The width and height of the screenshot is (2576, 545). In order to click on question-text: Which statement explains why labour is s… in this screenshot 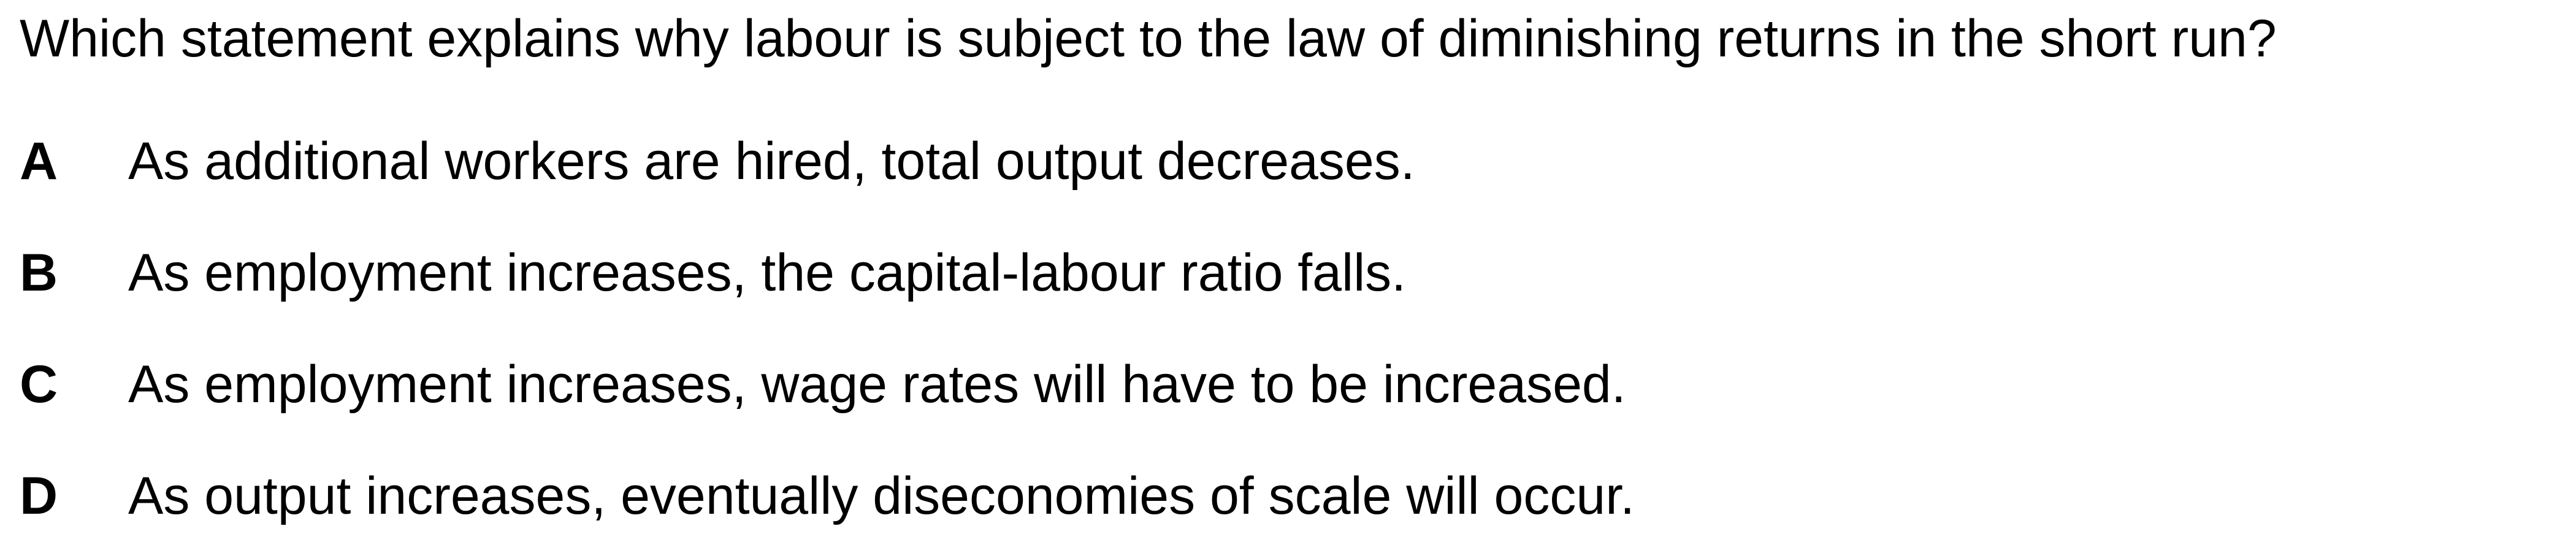, I will do `click(1148, 38)`.